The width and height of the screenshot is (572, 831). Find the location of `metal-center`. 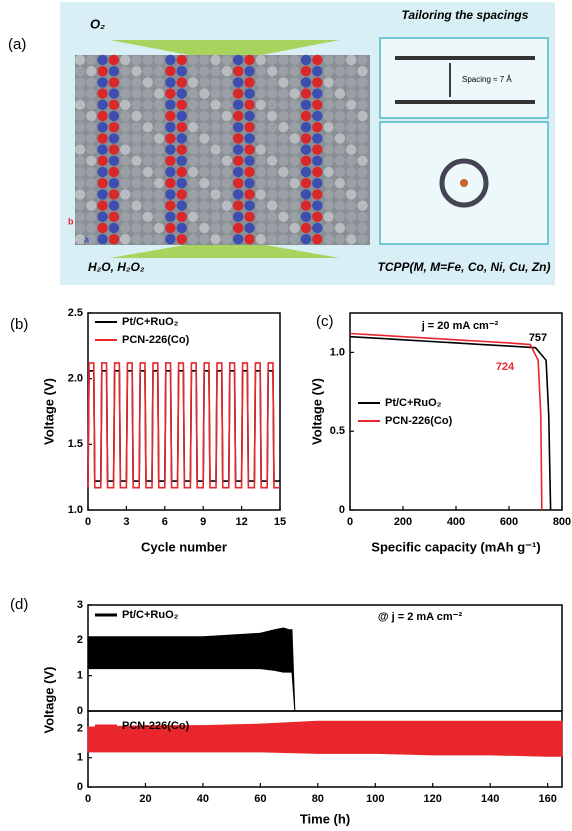

metal-center is located at coordinates (464, 183).